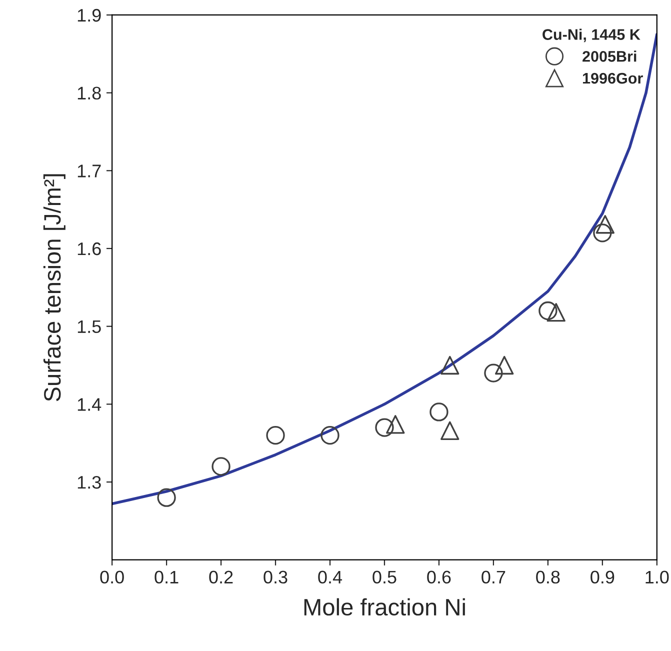  What do you see at coordinates (548, 577) in the screenshot?
I see `x-tick-label: 0.8` at bounding box center [548, 577].